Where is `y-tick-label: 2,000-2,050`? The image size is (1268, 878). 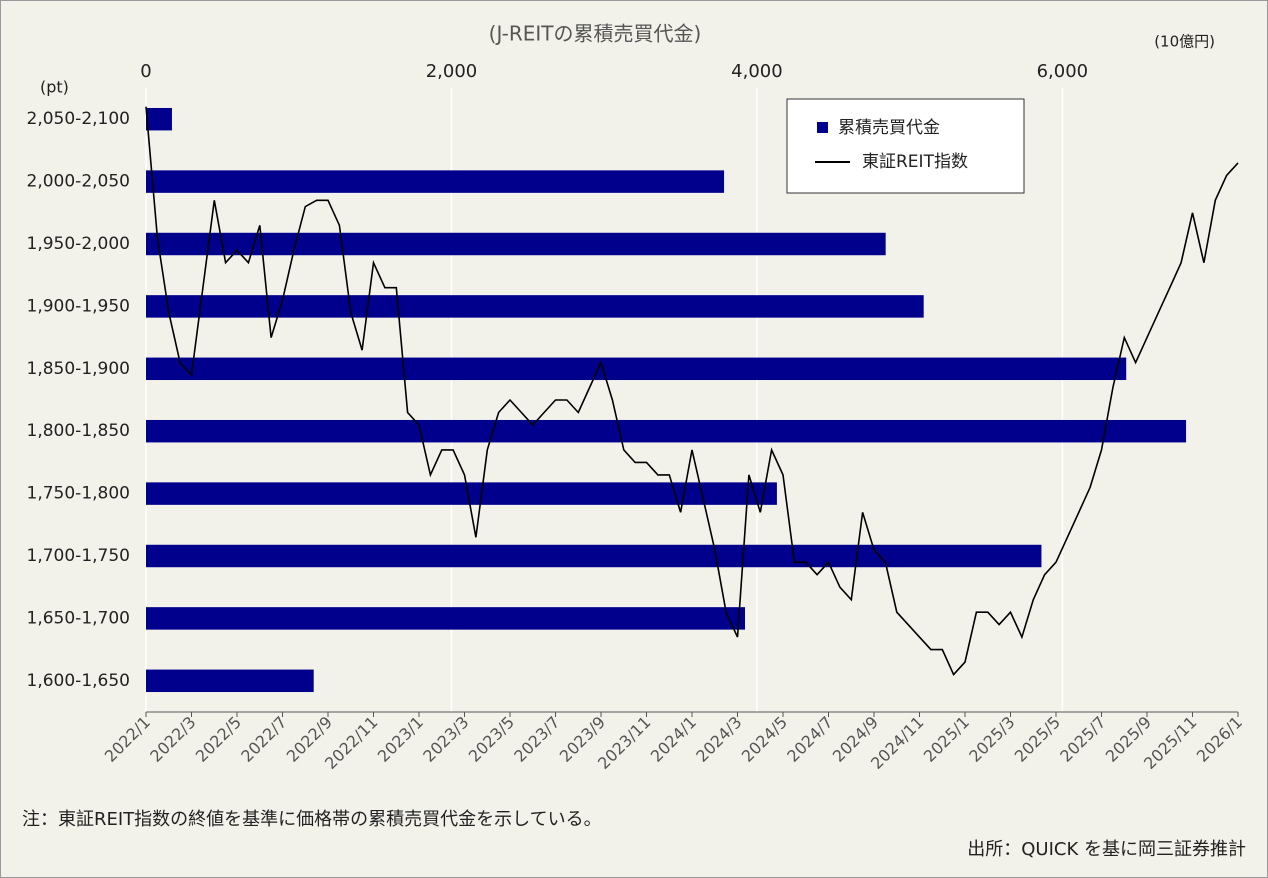
y-tick-label: 2,000-2,050 is located at coordinates (78, 182).